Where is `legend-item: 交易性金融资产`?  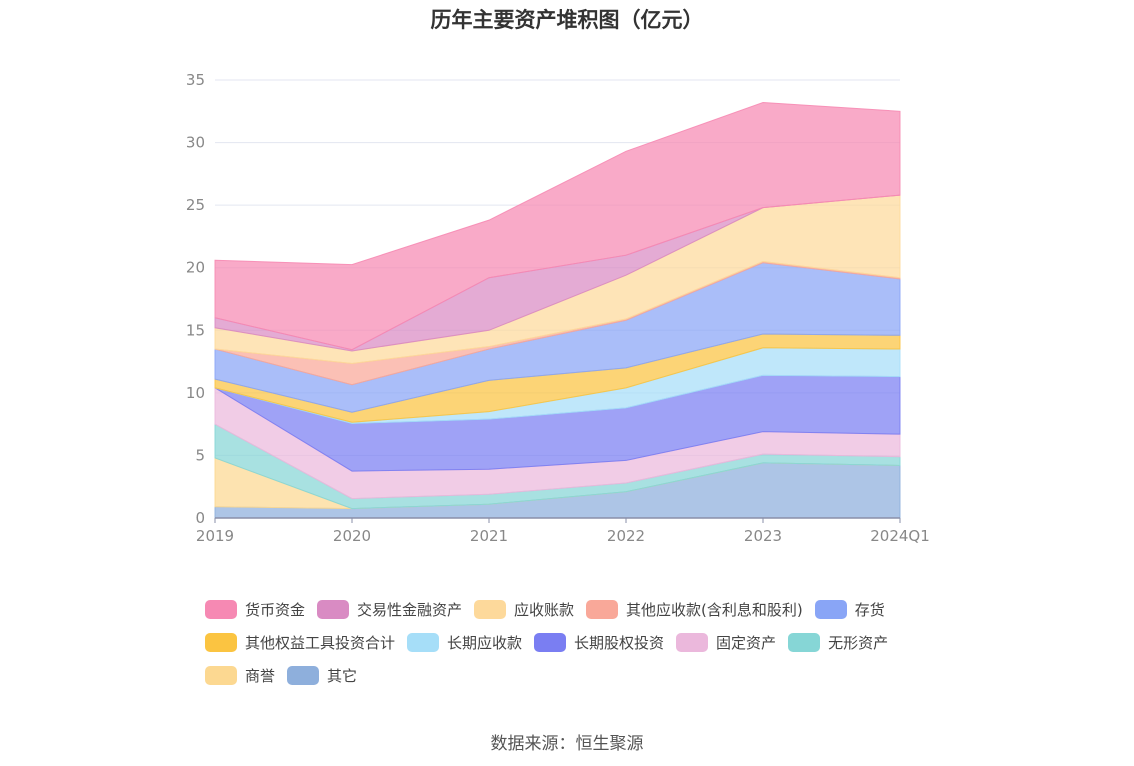
legend-item: 交易性金融资产 is located at coordinates (389, 609).